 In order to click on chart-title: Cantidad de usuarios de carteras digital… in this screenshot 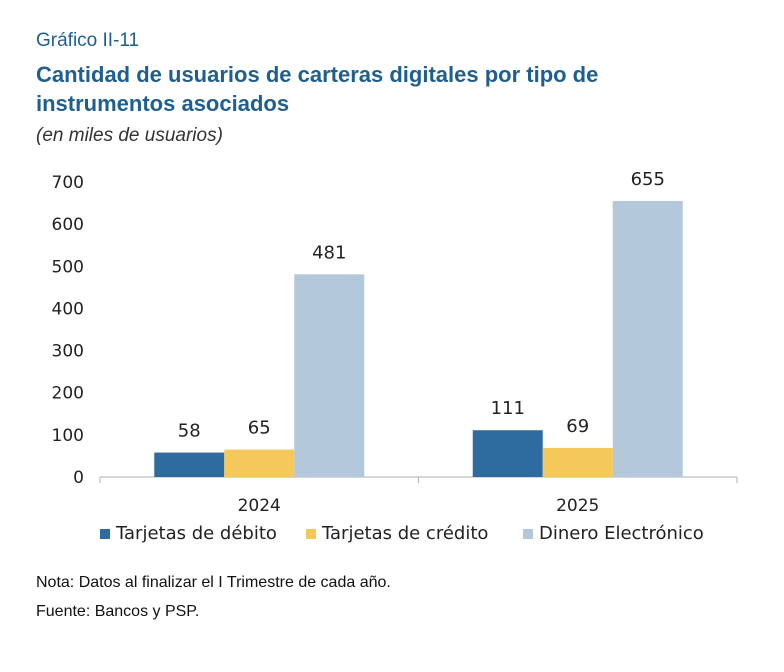, I will do `click(317, 89)`.